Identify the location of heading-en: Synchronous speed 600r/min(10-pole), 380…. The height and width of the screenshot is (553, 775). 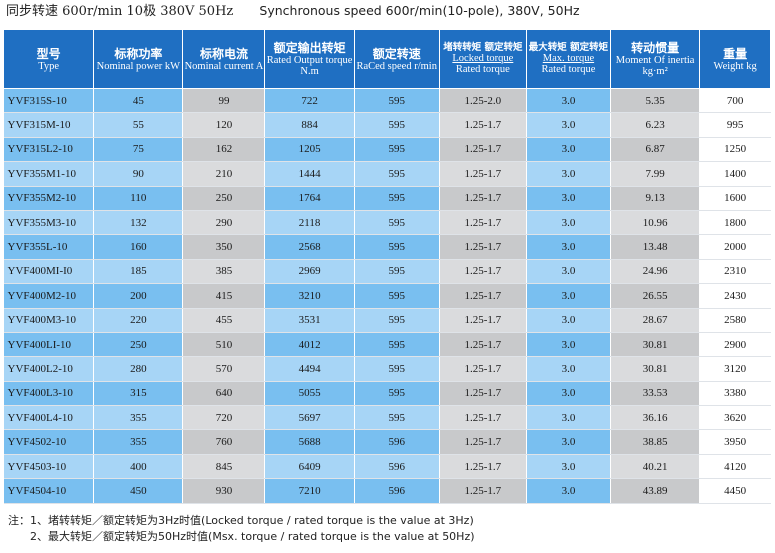
(419, 10).